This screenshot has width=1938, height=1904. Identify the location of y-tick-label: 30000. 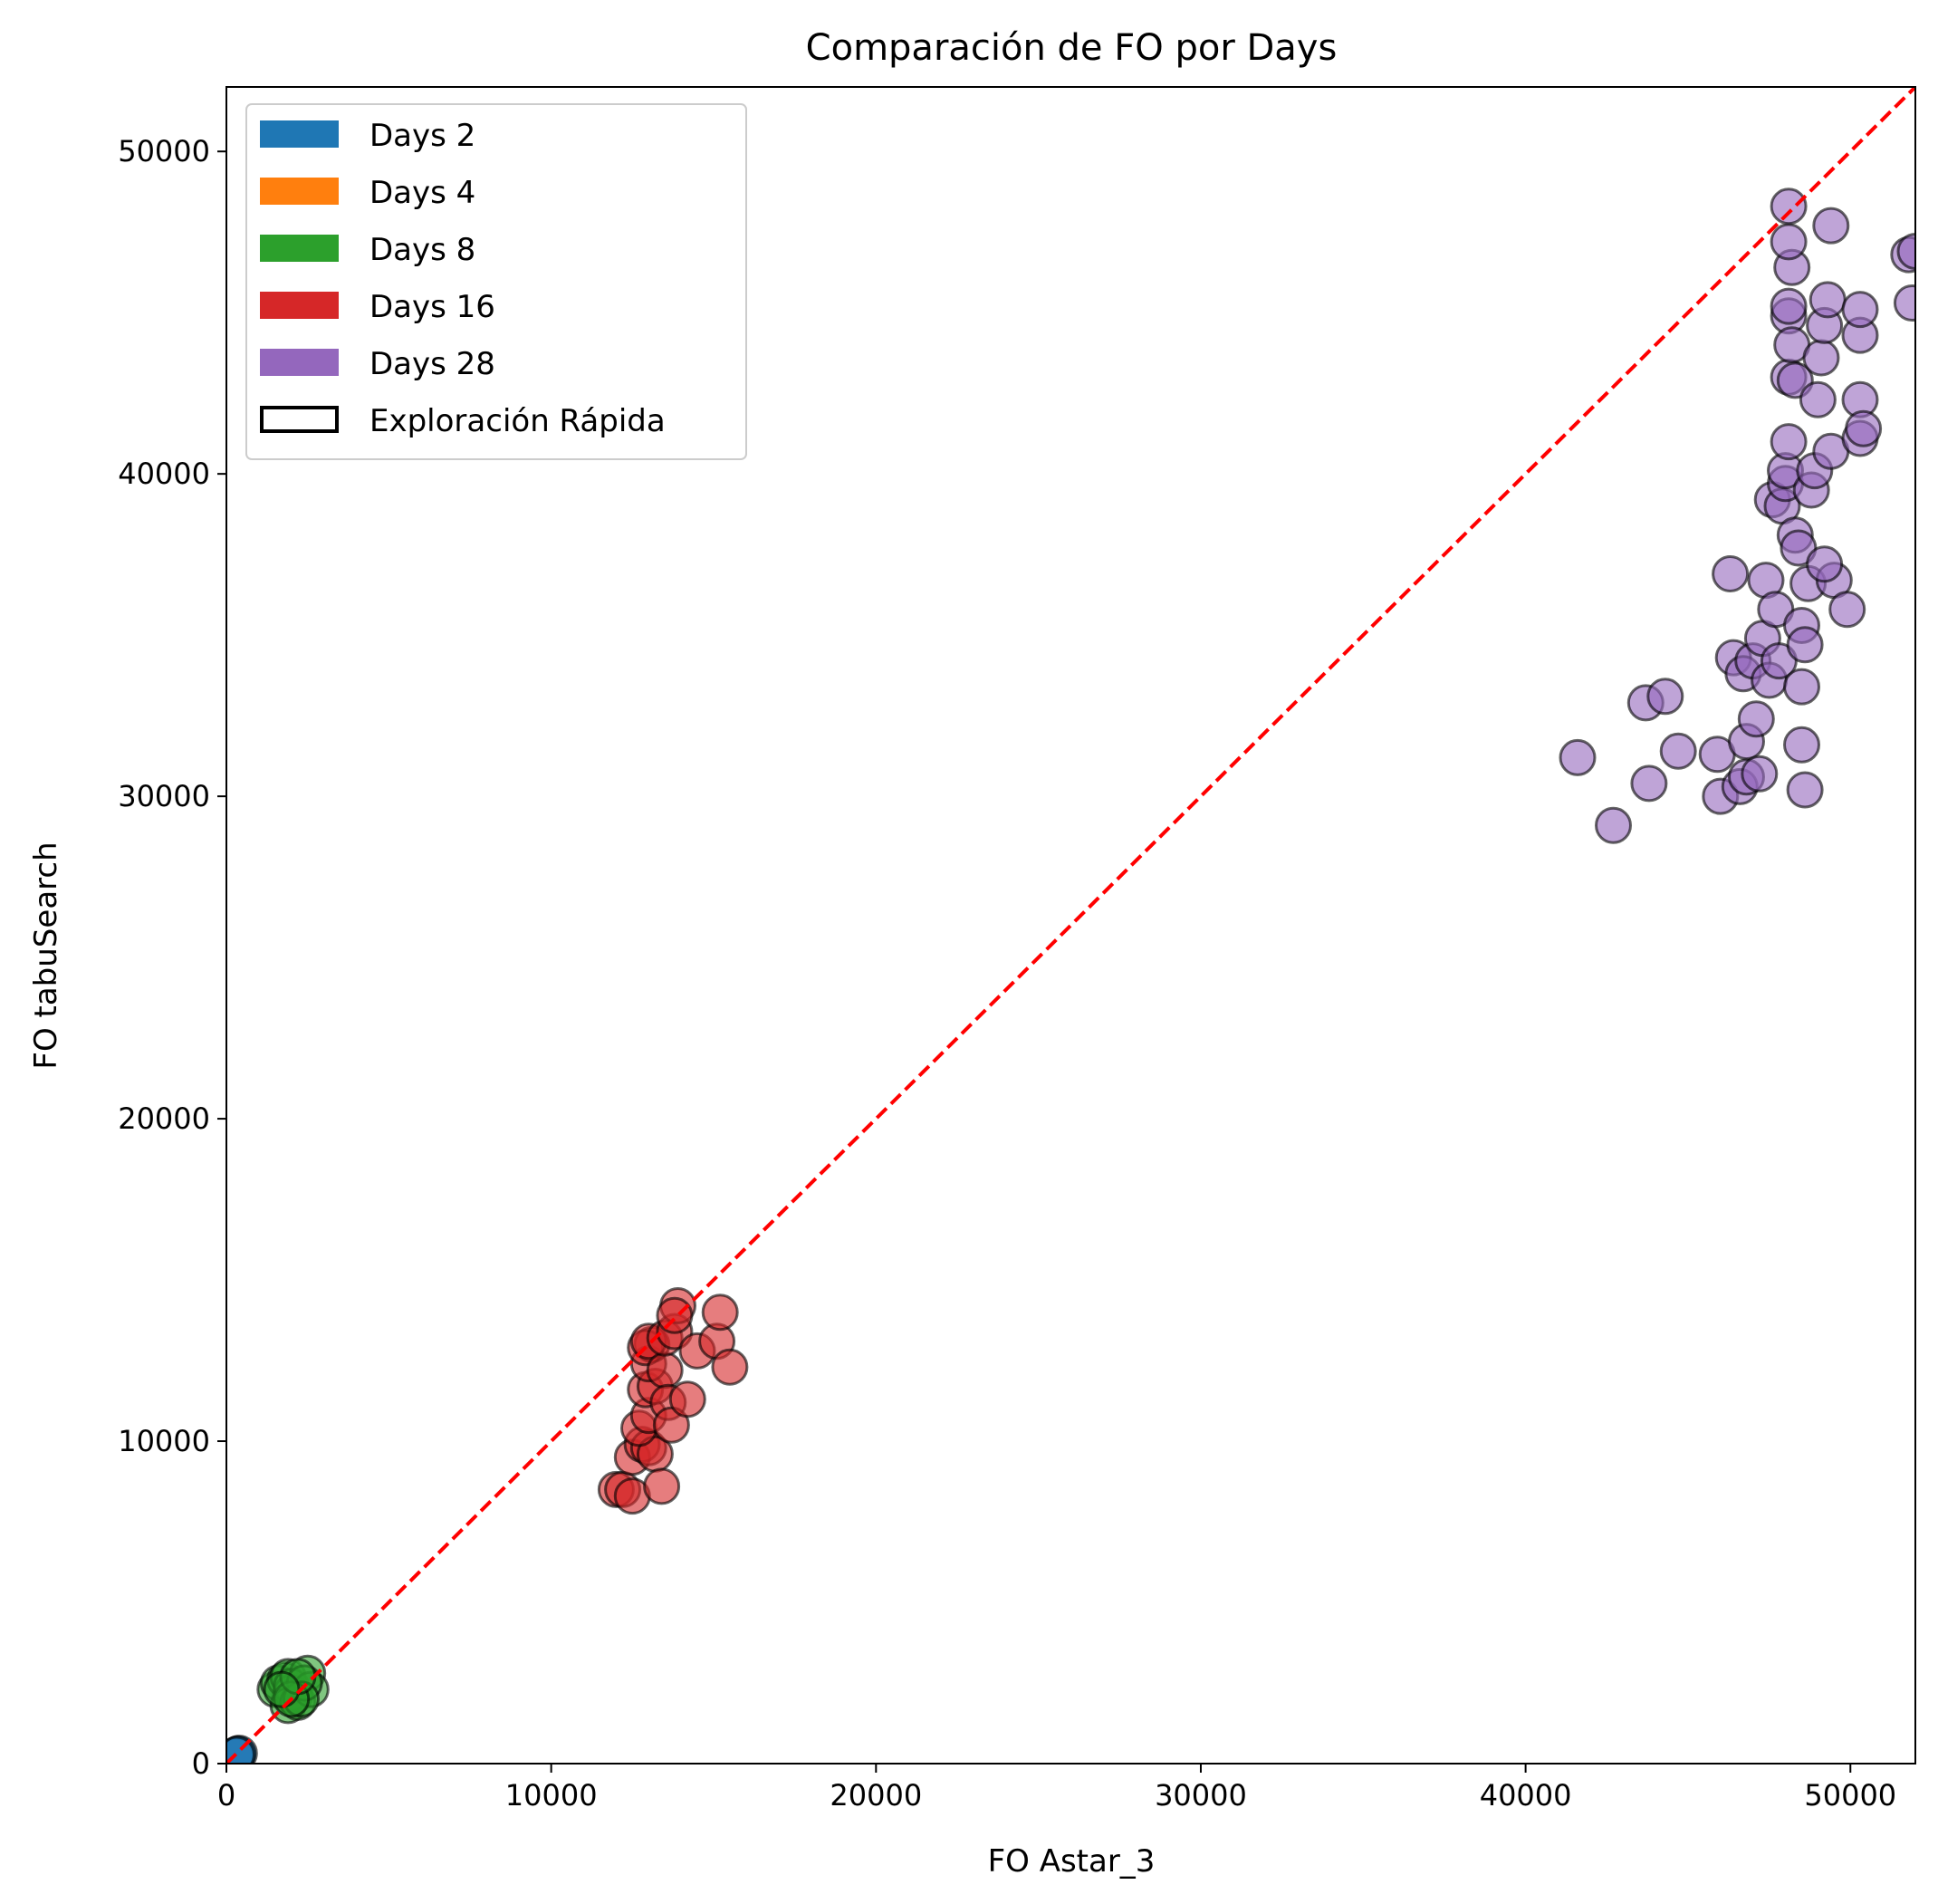
(164, 796).